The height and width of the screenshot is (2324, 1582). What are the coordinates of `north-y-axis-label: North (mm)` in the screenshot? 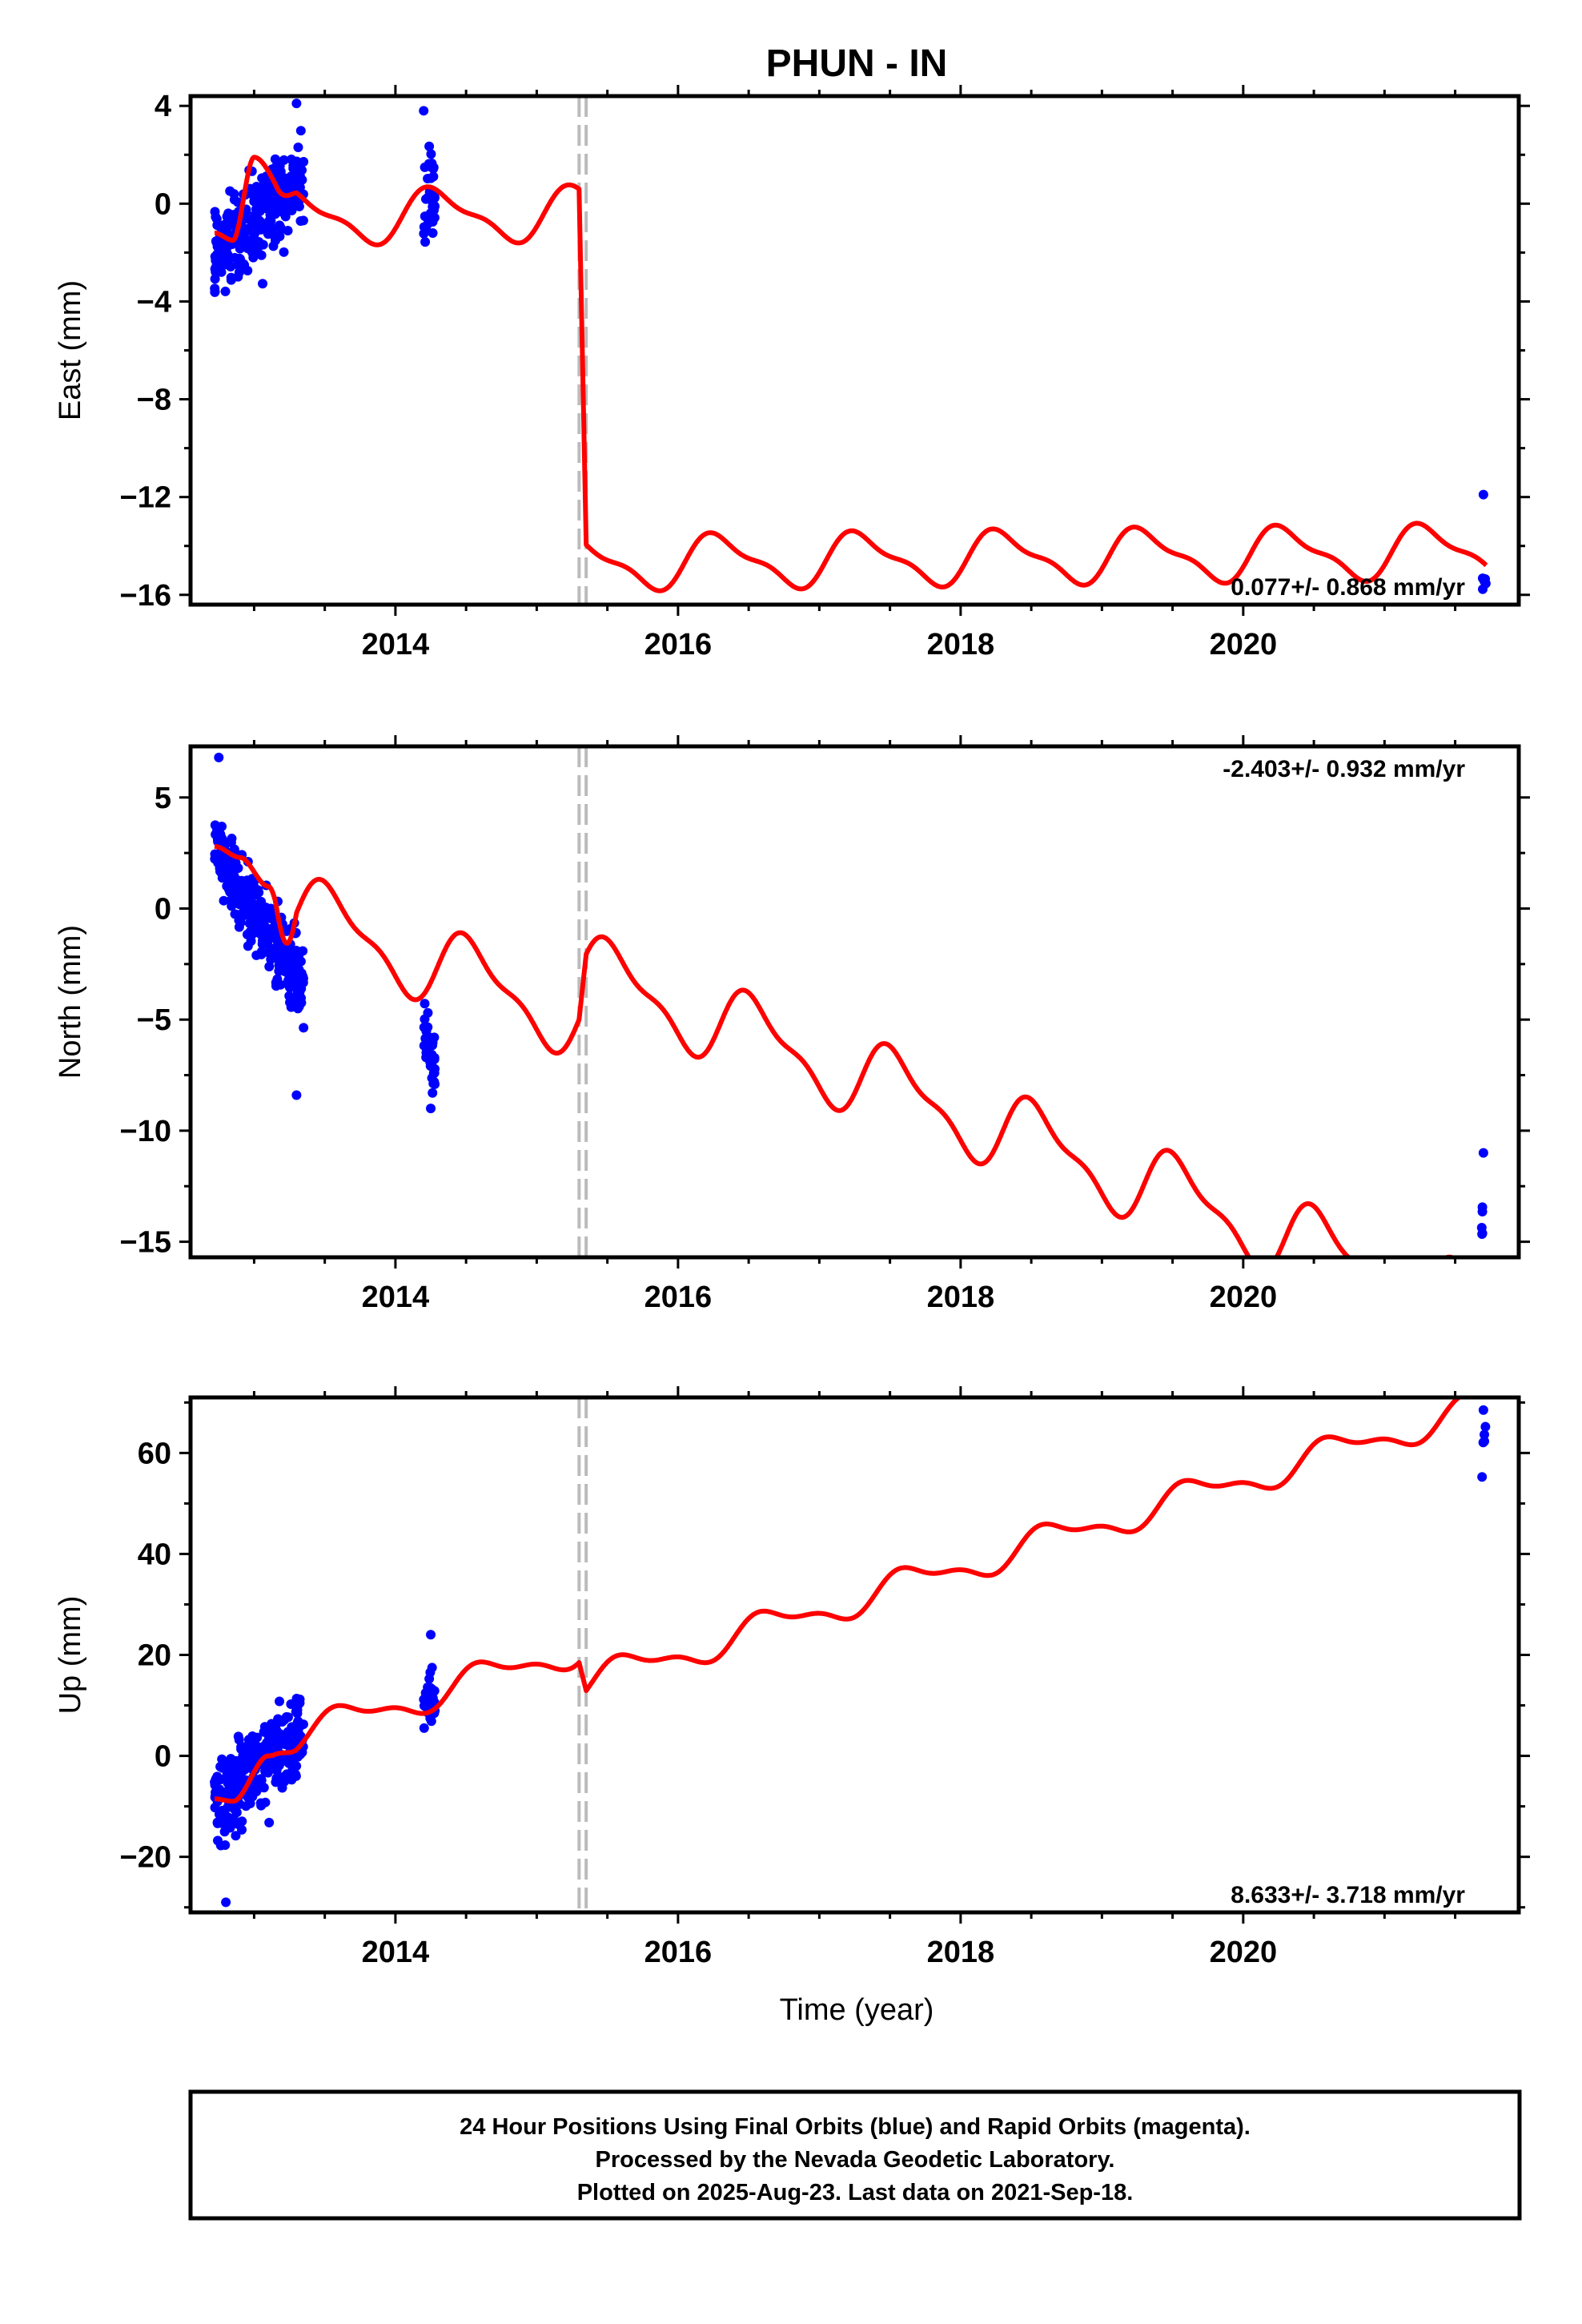 It's located at (70, 1002).